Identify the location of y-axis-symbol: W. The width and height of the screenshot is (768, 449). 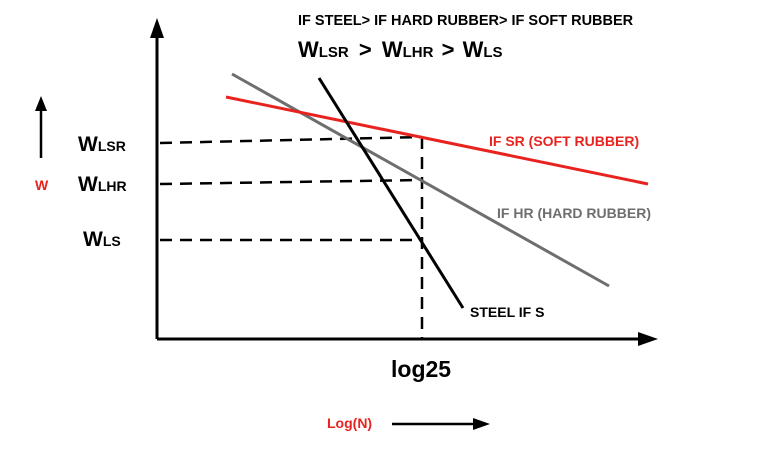
(42, 185).